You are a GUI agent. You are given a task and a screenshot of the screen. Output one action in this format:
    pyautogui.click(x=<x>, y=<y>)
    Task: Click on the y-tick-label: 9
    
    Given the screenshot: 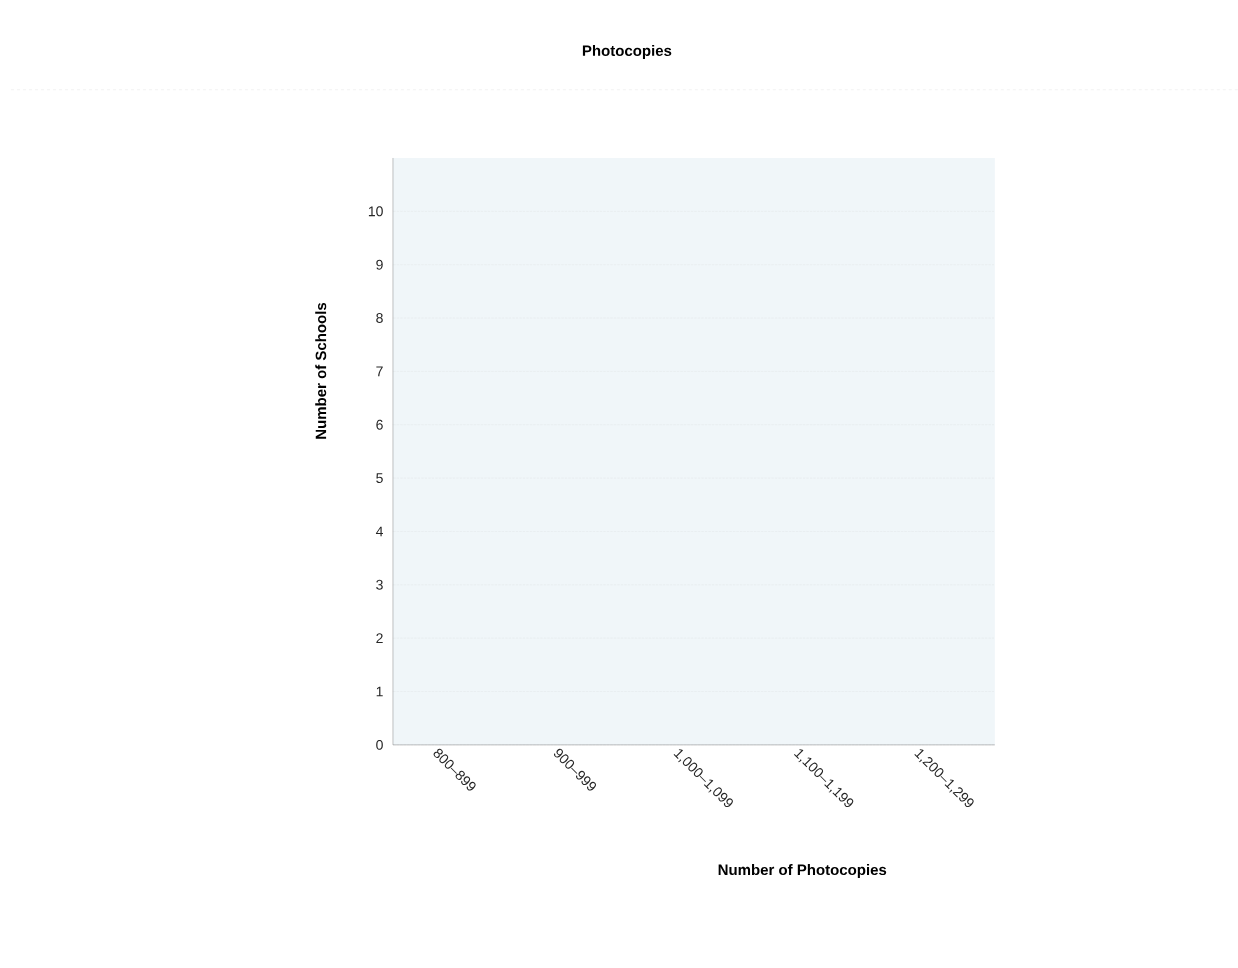 What is the action you would take?
    pyautogui.click(x=379, y=264)
    